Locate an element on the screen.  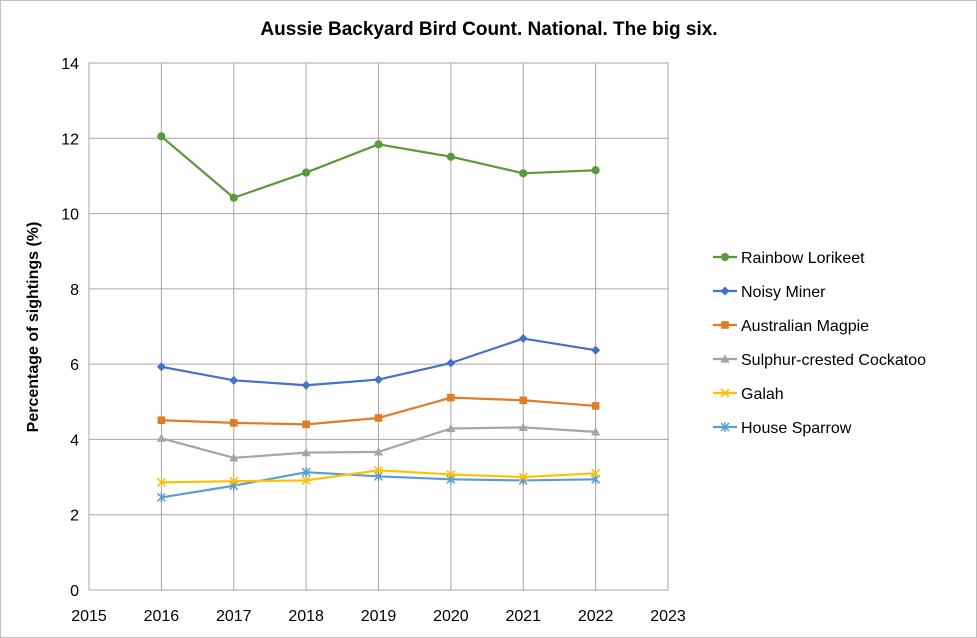
legend-item: Galah is located at coordinates (748, 394).